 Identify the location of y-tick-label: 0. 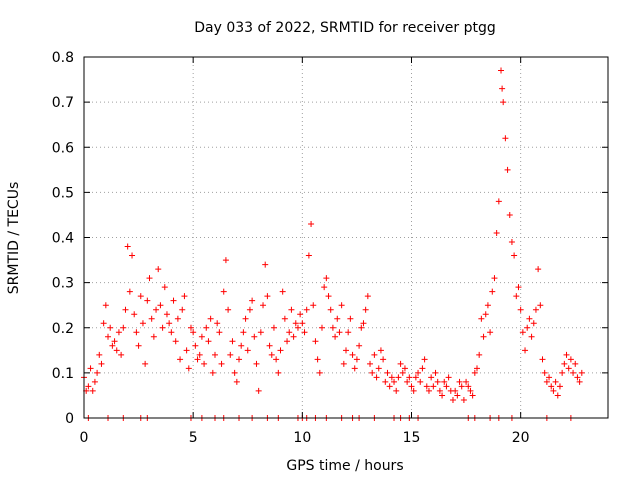
(69, 419).